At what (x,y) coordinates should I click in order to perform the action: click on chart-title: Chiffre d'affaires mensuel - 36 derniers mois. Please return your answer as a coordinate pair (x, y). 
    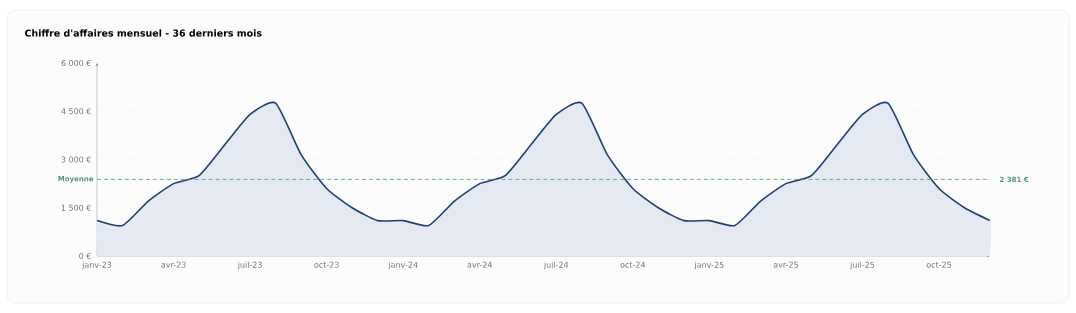
    Looking at the image, I should click on (143, 33).